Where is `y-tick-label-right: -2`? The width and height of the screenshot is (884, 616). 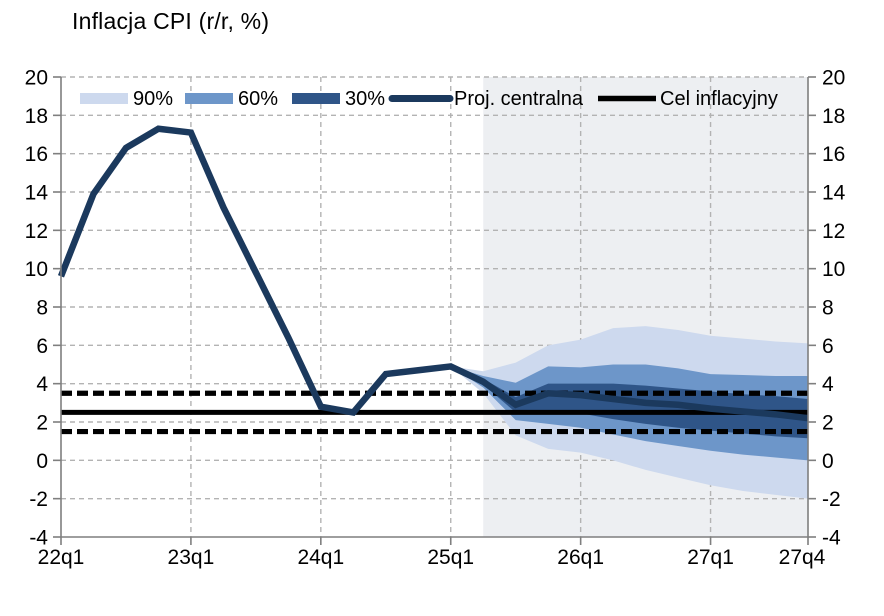
y-tick-label-right: -2 is located at coordinates (831, 499).